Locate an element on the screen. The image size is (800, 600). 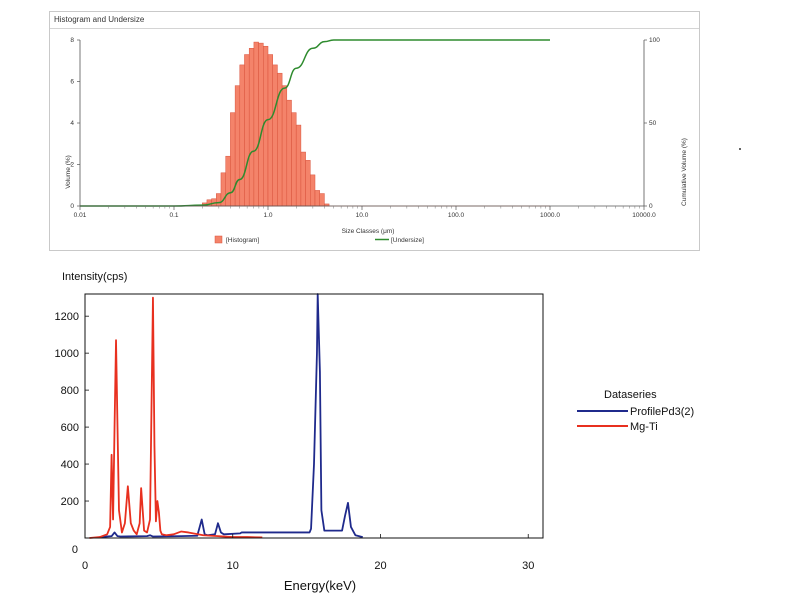
profilepd3-line is located at coordinates (231, 415).